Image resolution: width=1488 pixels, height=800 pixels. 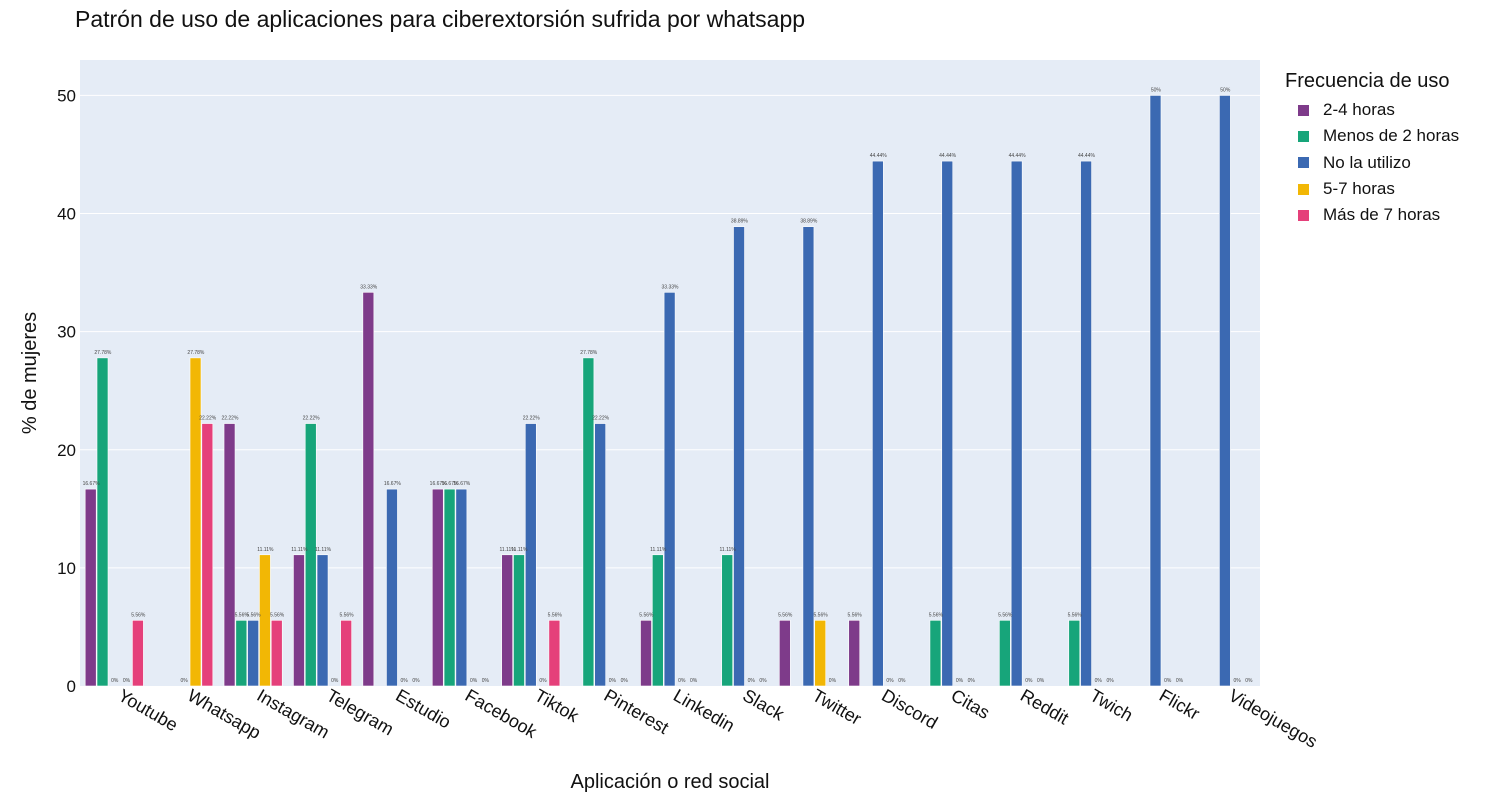 I want to click on legend-item: 5-7 horas, so click(x=1372, y=189).